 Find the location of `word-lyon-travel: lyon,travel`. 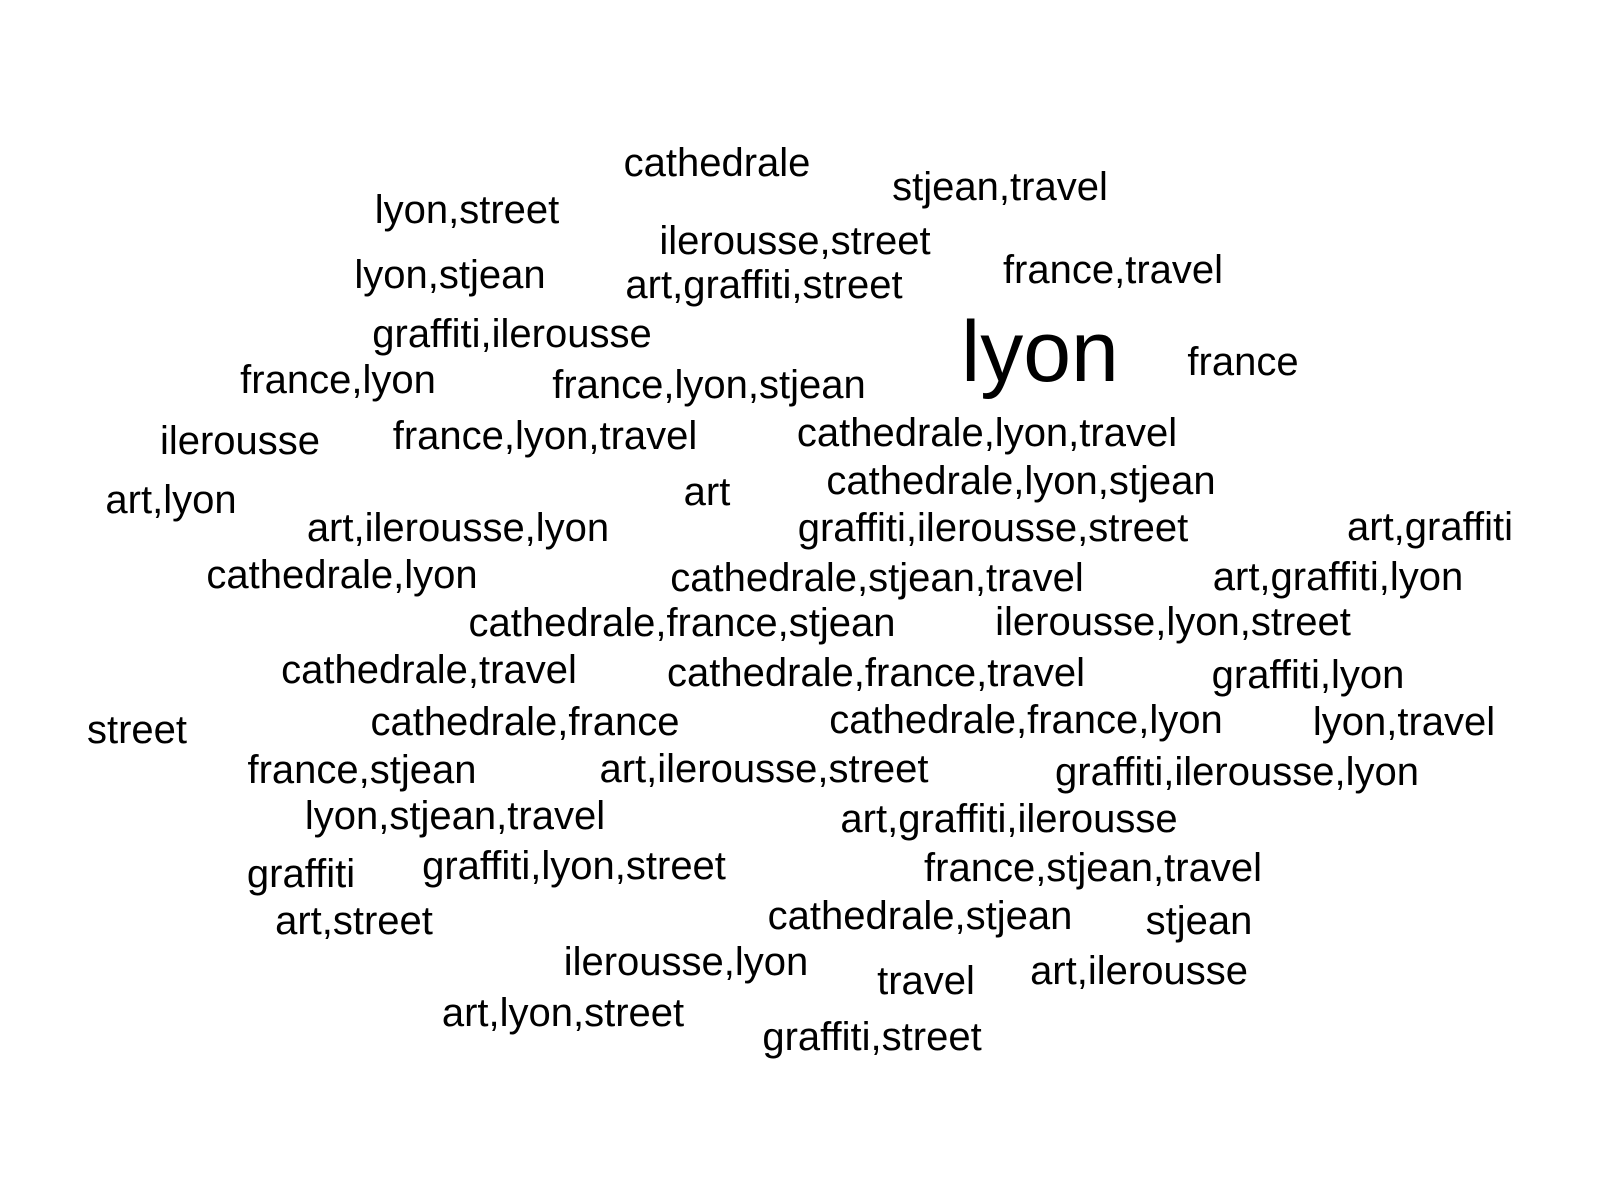

word-lyon-travel: lyon,travel is located at coordinates (1404, 722).